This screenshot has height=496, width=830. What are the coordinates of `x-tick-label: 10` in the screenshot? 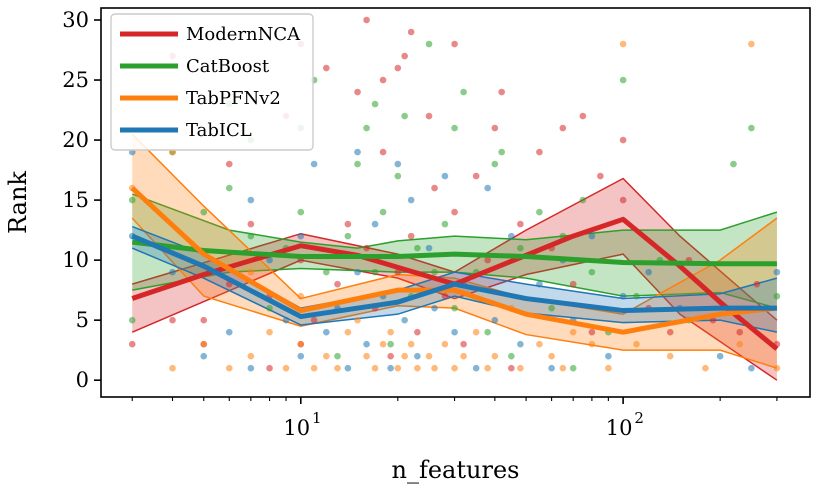 It's located at (619, 428).